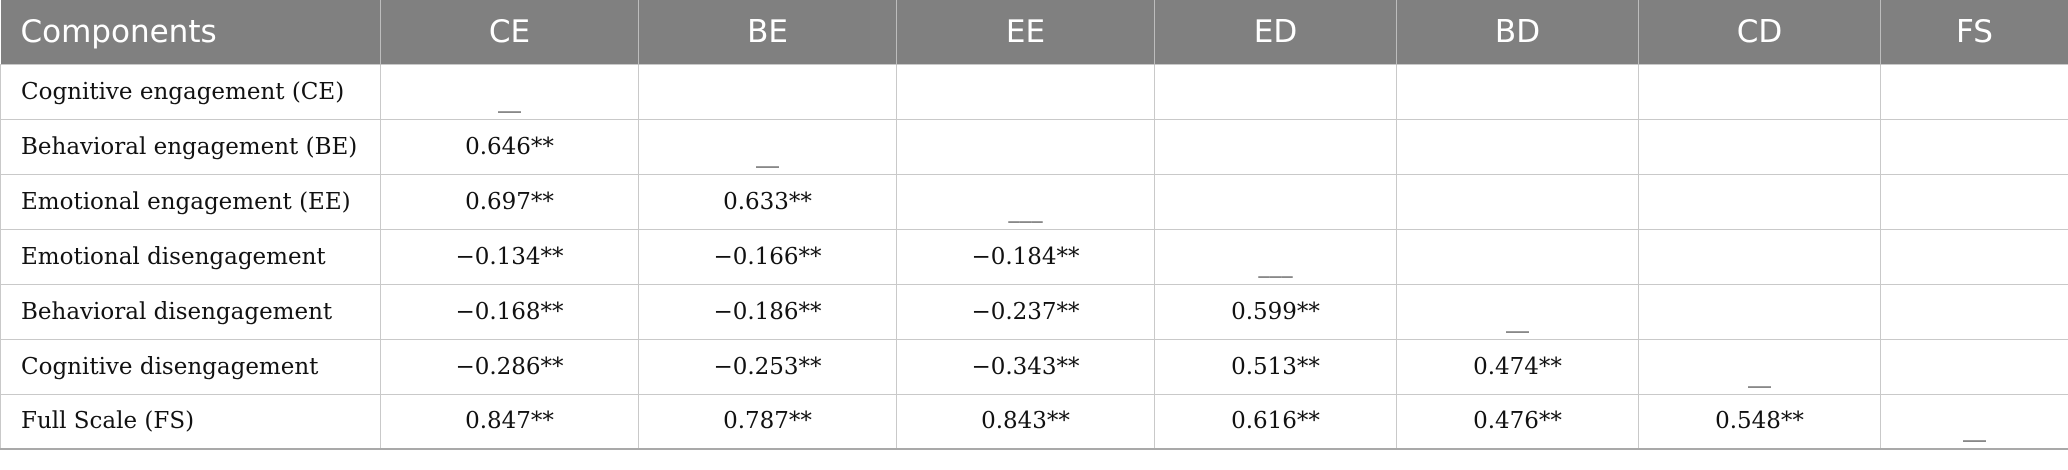 The width and height of the screenshot is (2068, 470). I want to click on header-cd: CD, so click(1759, 32).